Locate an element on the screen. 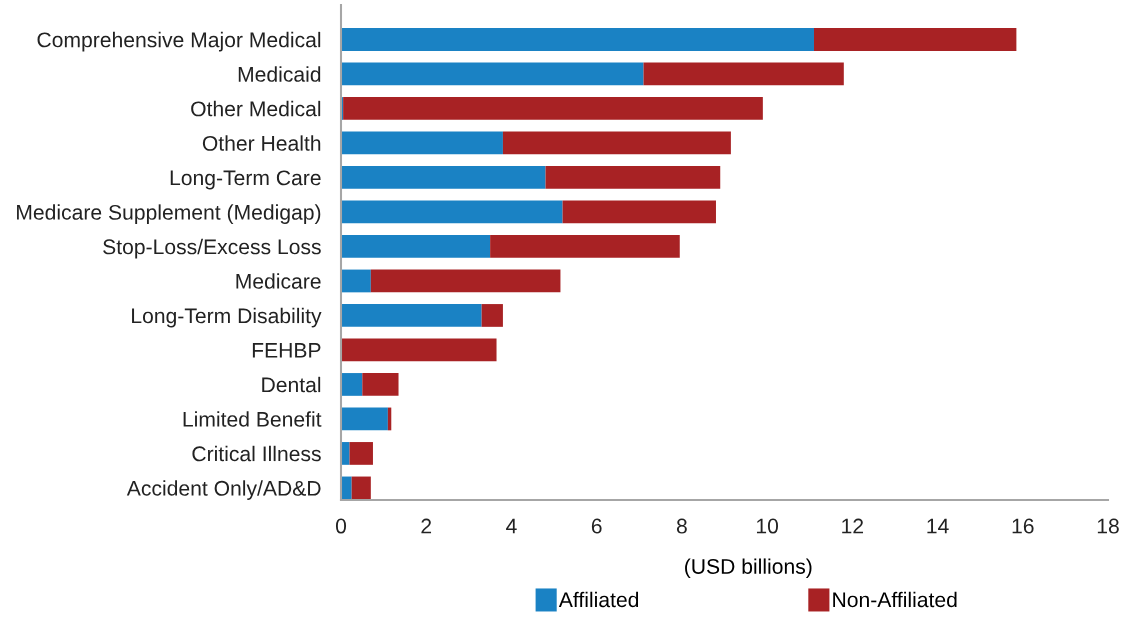 This screenshot has width=1128, height=623. x-tick-label: 14 is located at coordinates (938, 526).